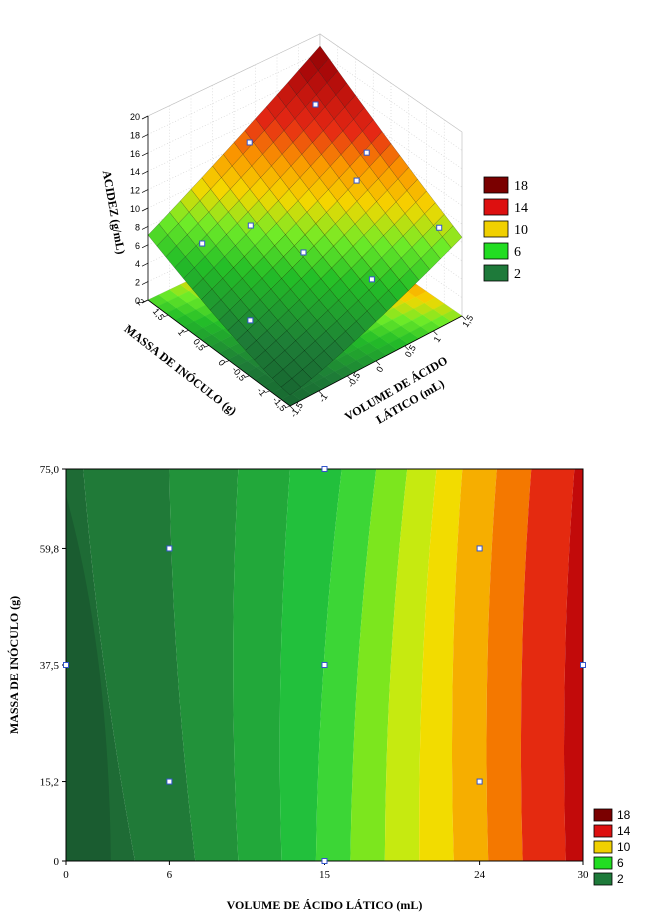 This screenshot has width=650, height=922. I want to click on y3d-tick-label: 1, so click(181, 332).